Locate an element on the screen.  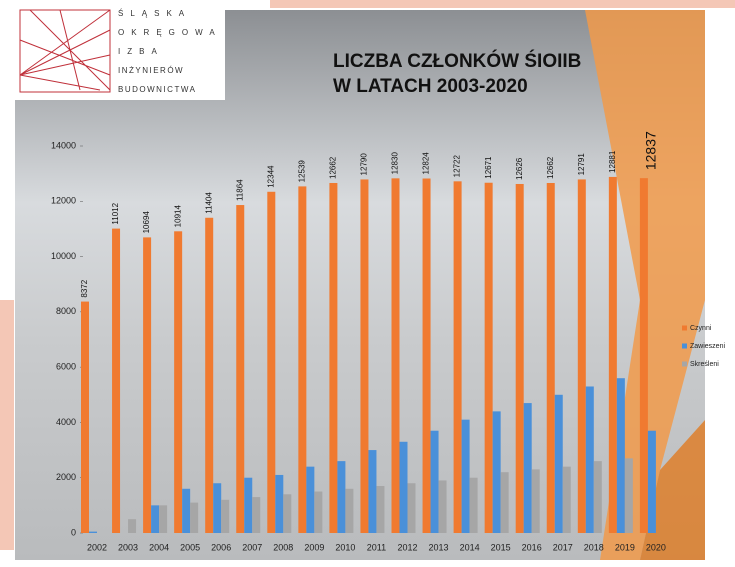
value-label: 12837 is located at coordinates (651, 150).